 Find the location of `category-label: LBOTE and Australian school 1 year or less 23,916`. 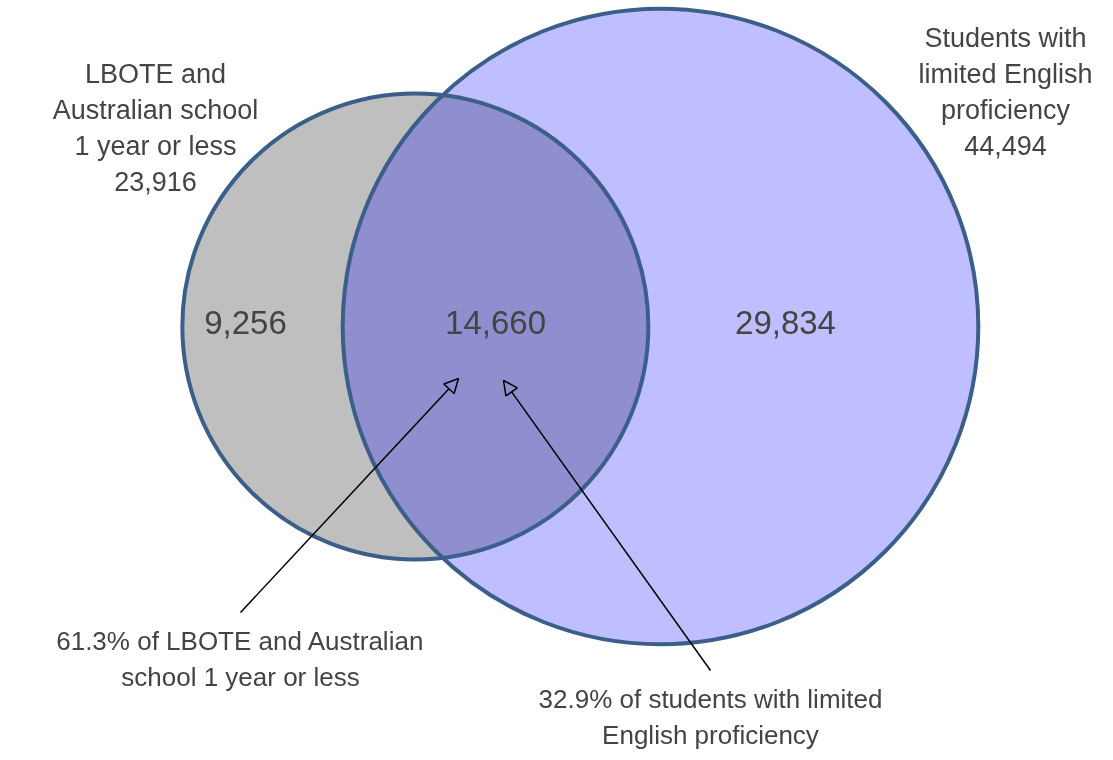

category-label: LBOTE and Australian school 1 year or less 23,916 is located at coordinates (155, 127).